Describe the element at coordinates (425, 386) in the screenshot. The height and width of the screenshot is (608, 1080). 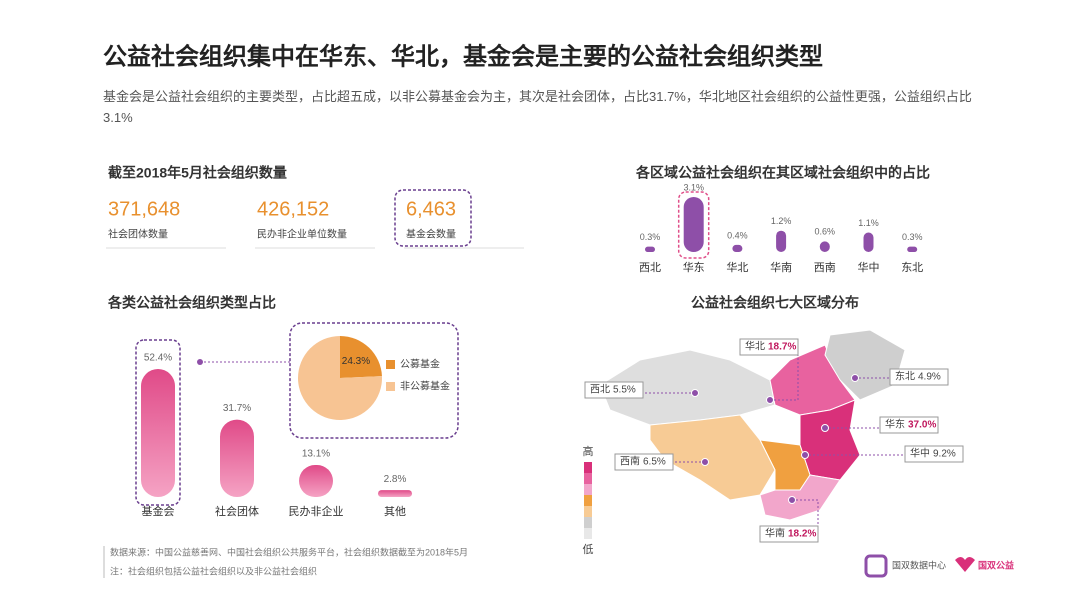
I see `legend-label: 非公募基金` at that location.